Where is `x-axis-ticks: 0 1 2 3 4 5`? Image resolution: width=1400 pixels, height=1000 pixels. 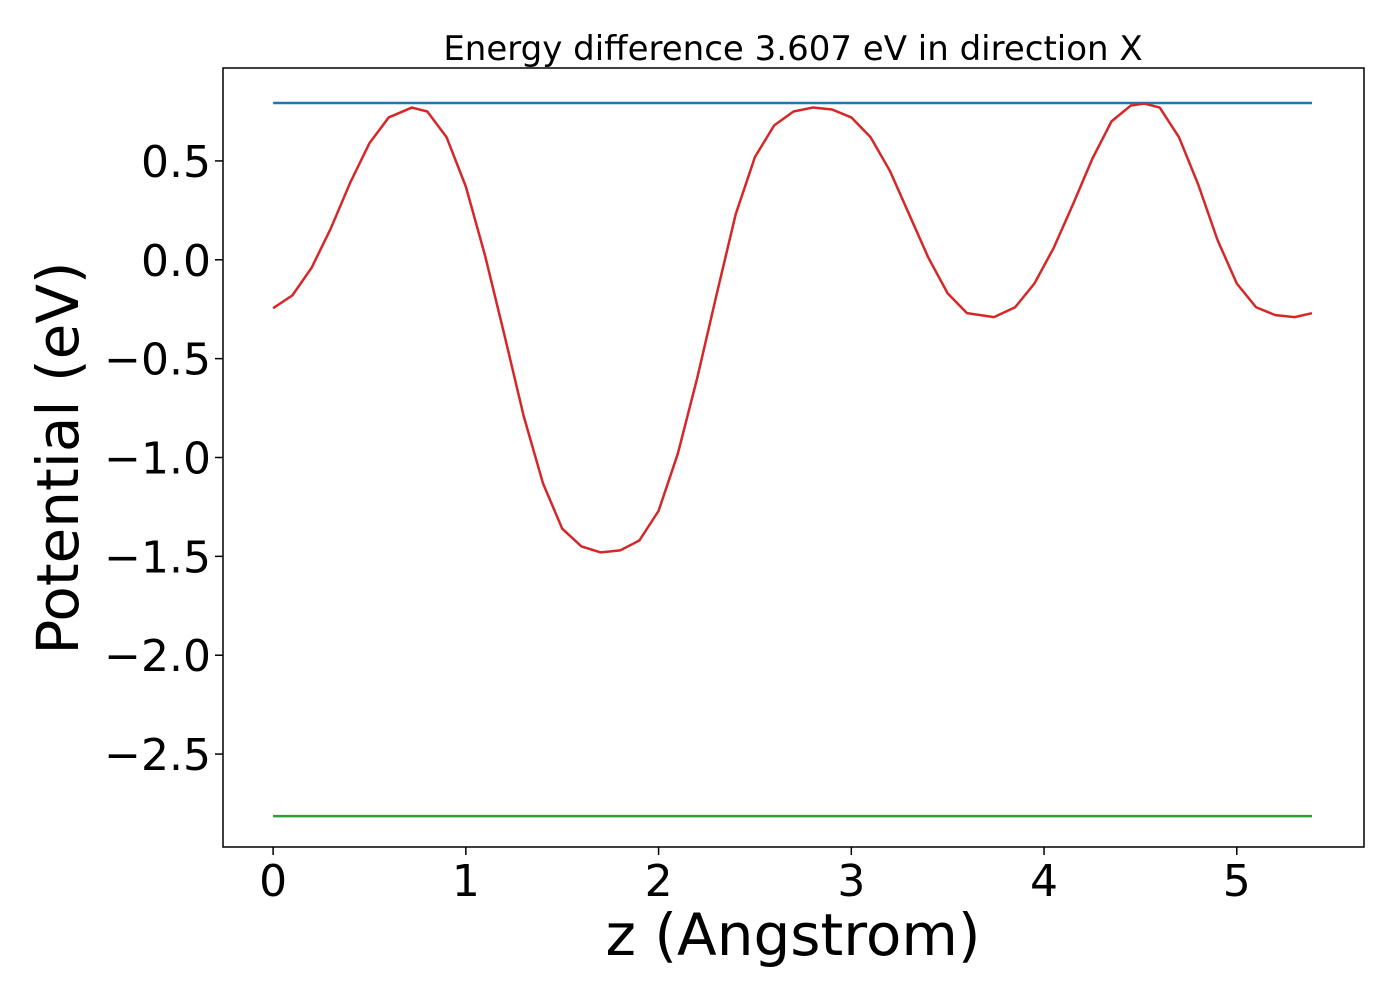
x-axis-ticks: 0 1 2 3 4 5 is located at coordinates (755, 877).